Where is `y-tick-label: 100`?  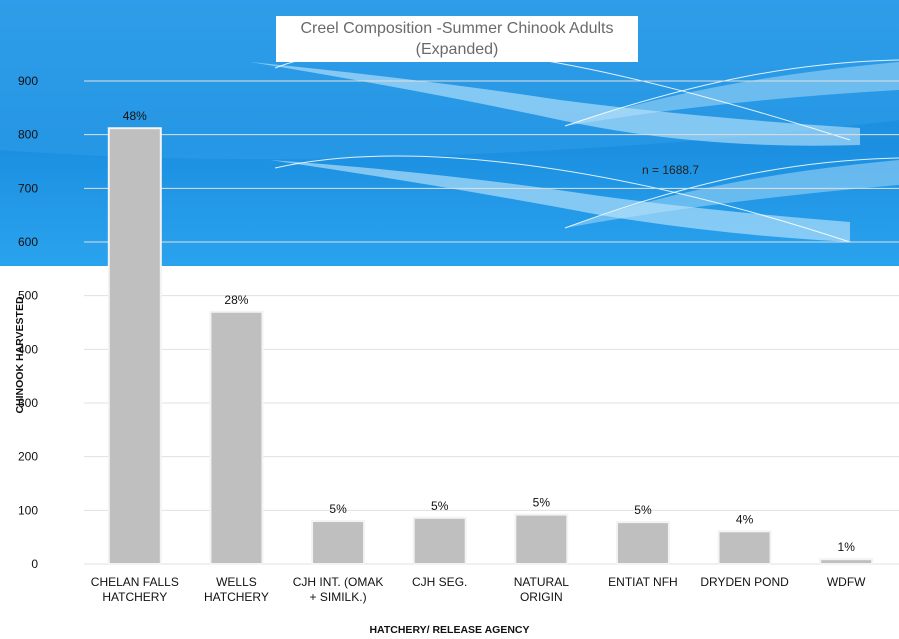 y-tick-label: 100 is located at coordinates (28, 510).